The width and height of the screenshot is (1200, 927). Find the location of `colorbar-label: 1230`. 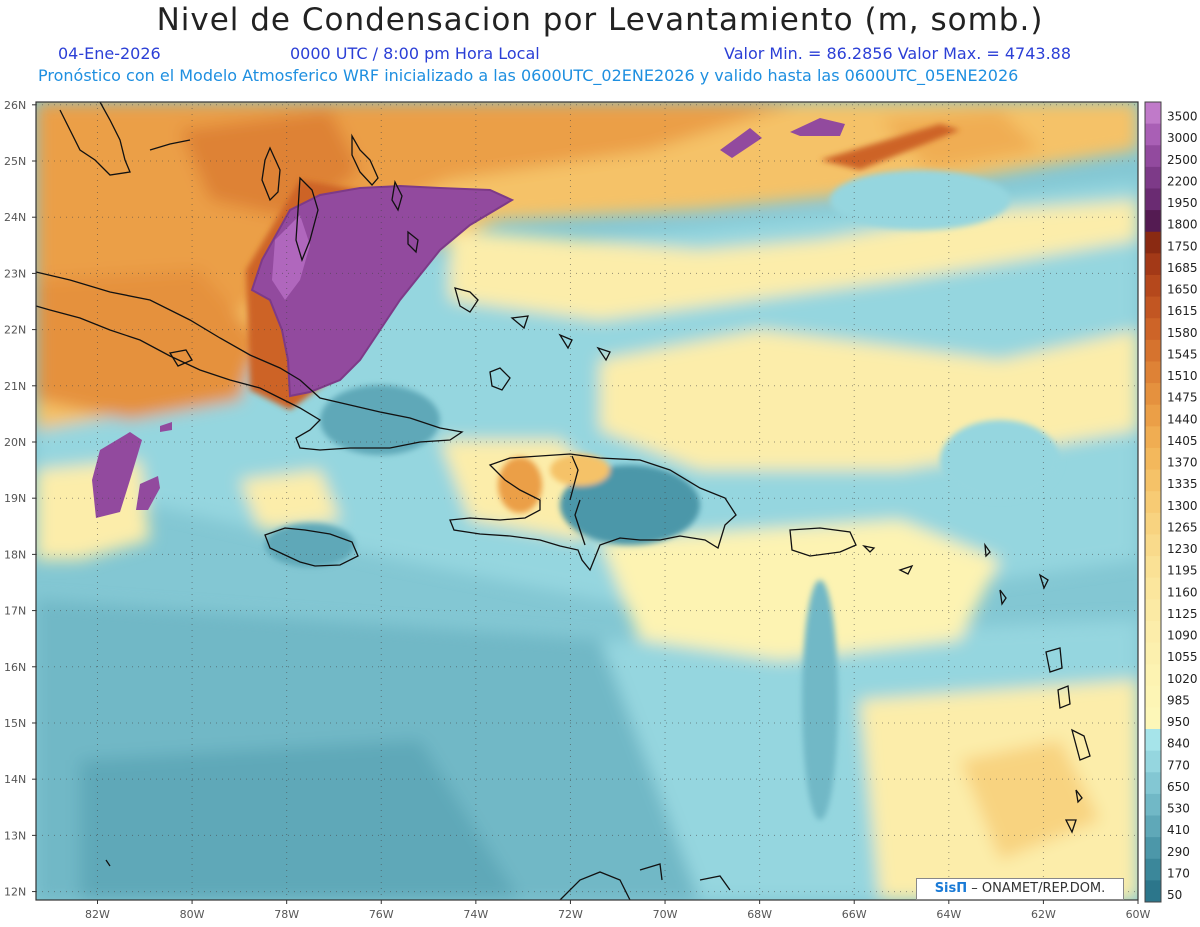

colorbar-label: 1230 is located at coordinates (1182, 549).